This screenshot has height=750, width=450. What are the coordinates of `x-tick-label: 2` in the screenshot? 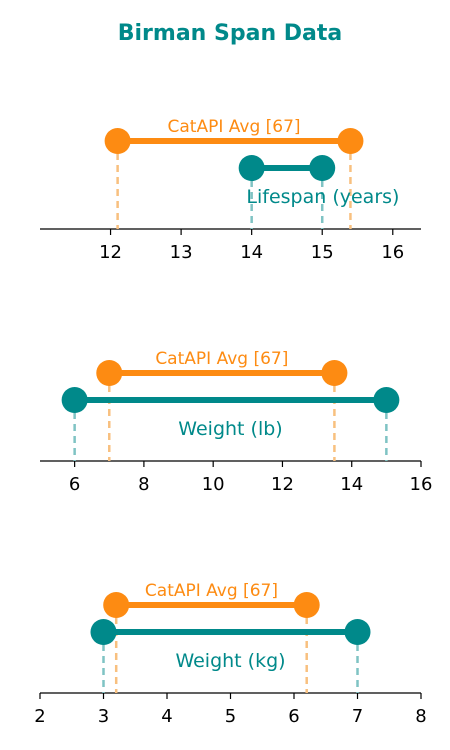 It's located at (39, 716).